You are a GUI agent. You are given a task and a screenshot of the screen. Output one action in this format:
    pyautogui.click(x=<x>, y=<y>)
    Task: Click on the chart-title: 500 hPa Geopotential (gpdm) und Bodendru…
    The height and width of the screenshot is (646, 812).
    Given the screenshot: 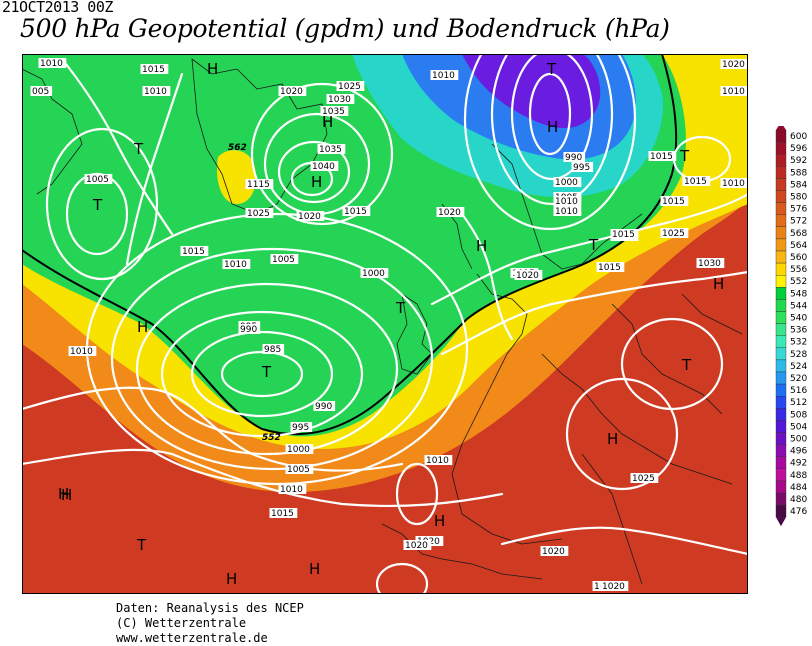 What is the action you would take?
    pyautogui.click(x=345, y=28)
    